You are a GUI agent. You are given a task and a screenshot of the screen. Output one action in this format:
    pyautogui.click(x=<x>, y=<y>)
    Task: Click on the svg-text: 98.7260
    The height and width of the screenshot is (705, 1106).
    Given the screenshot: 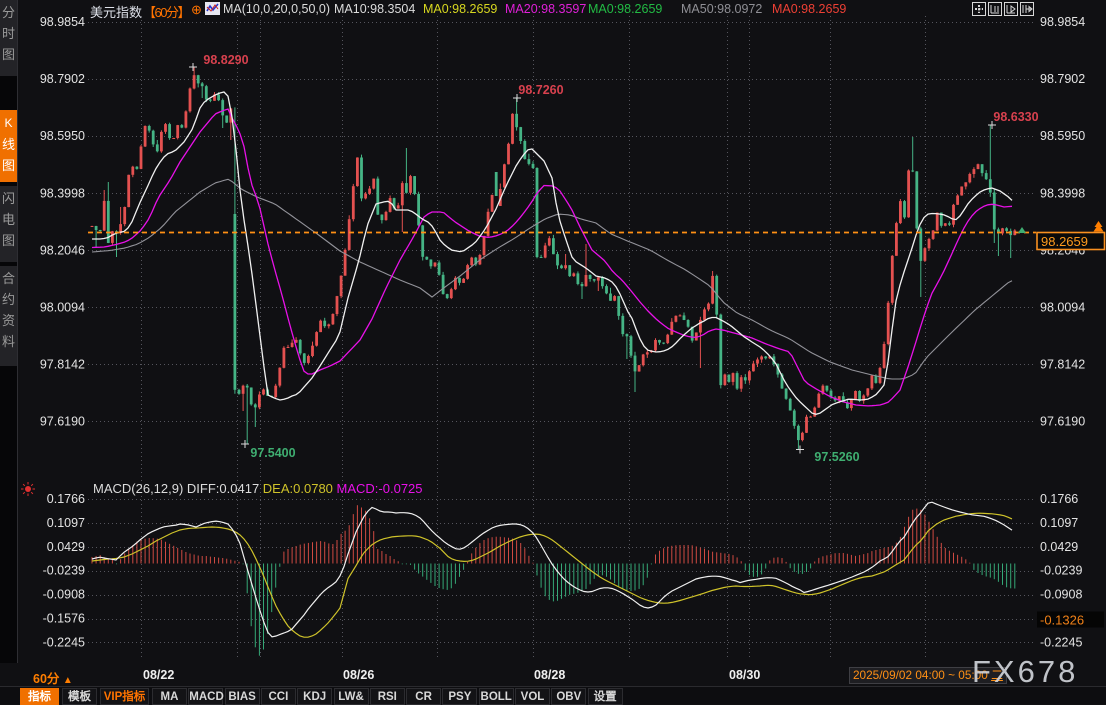 What is the action you would take?
    pyautogui.click(x=540, y=90)
    